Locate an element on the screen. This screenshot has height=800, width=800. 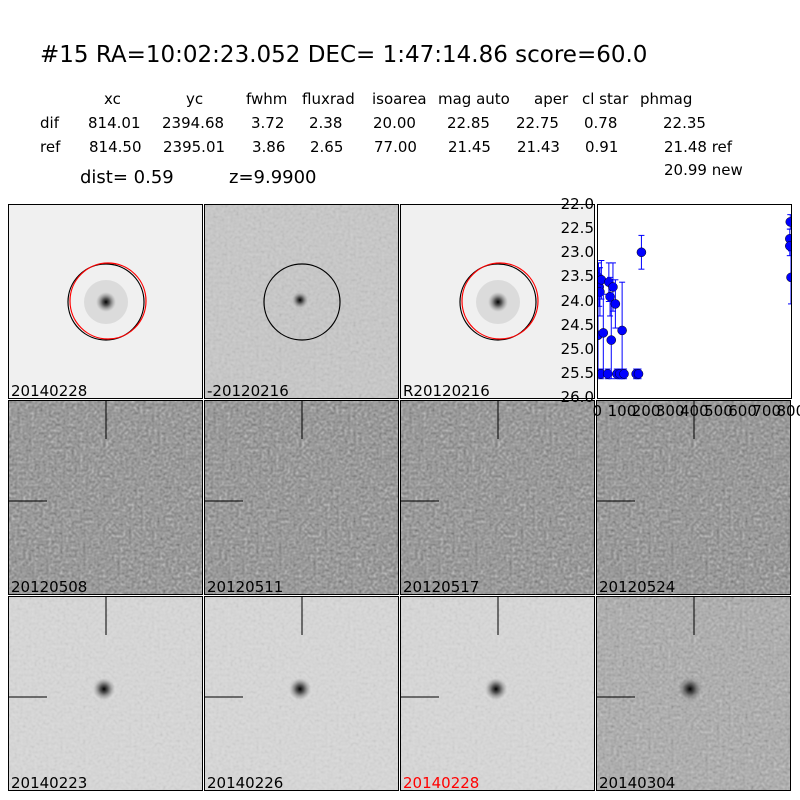
image-stamp: 20120517 is located at coordinates (497, 497).